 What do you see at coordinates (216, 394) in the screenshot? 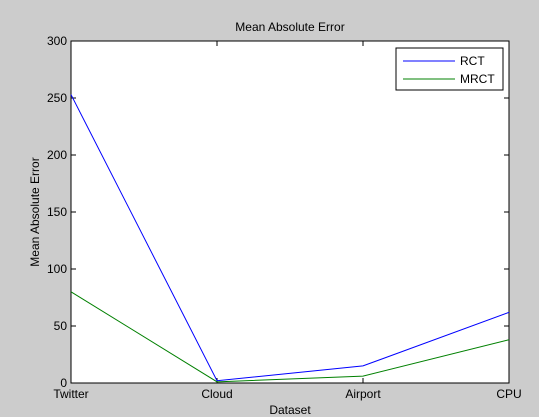
I see `x-tick-label: Cloud` at bounding box center [216, 394].